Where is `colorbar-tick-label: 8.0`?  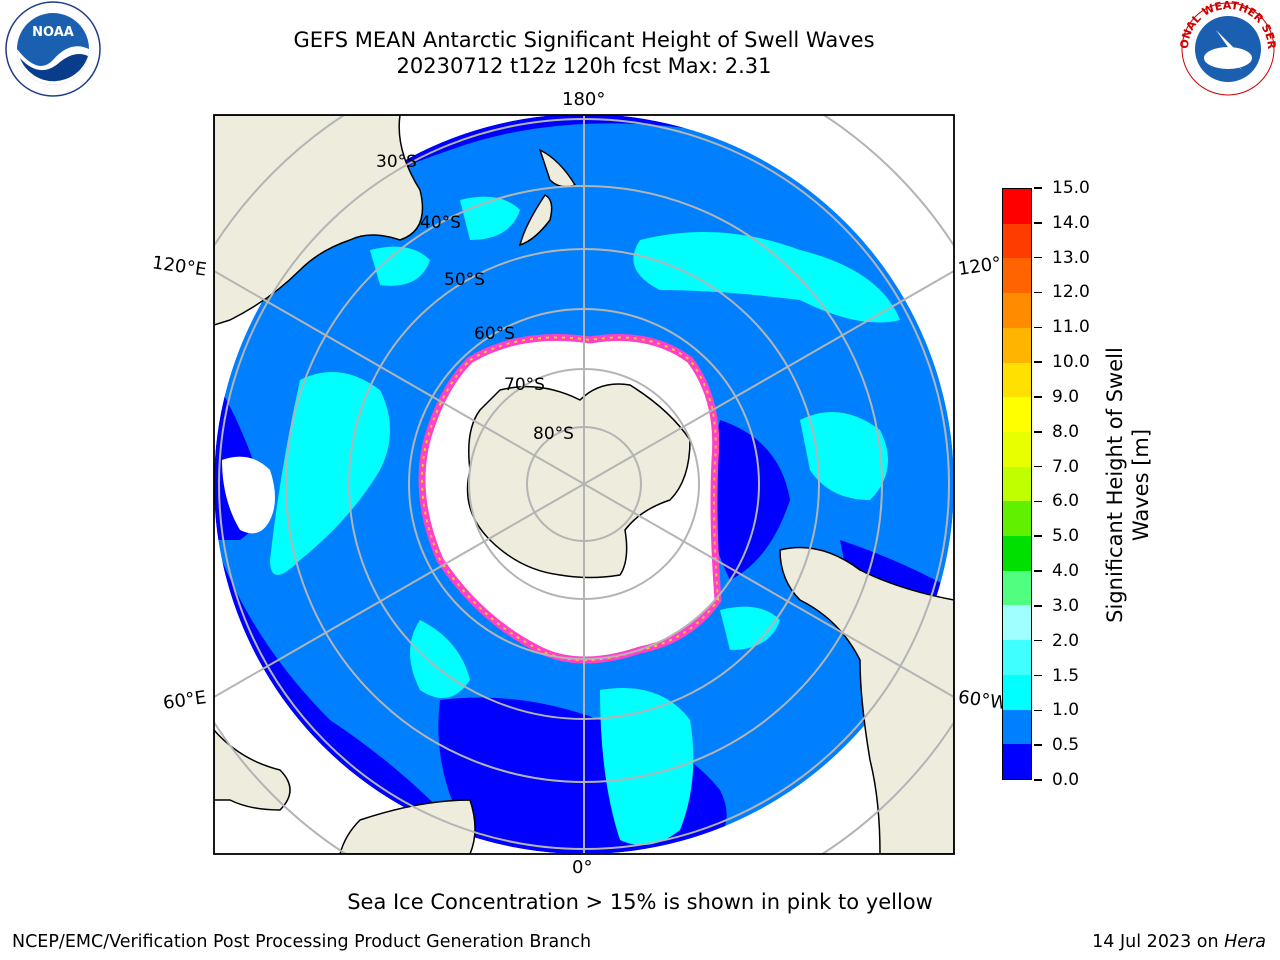
colorbar-tick-label: 8.0 is located at coordinates (1066, 431).